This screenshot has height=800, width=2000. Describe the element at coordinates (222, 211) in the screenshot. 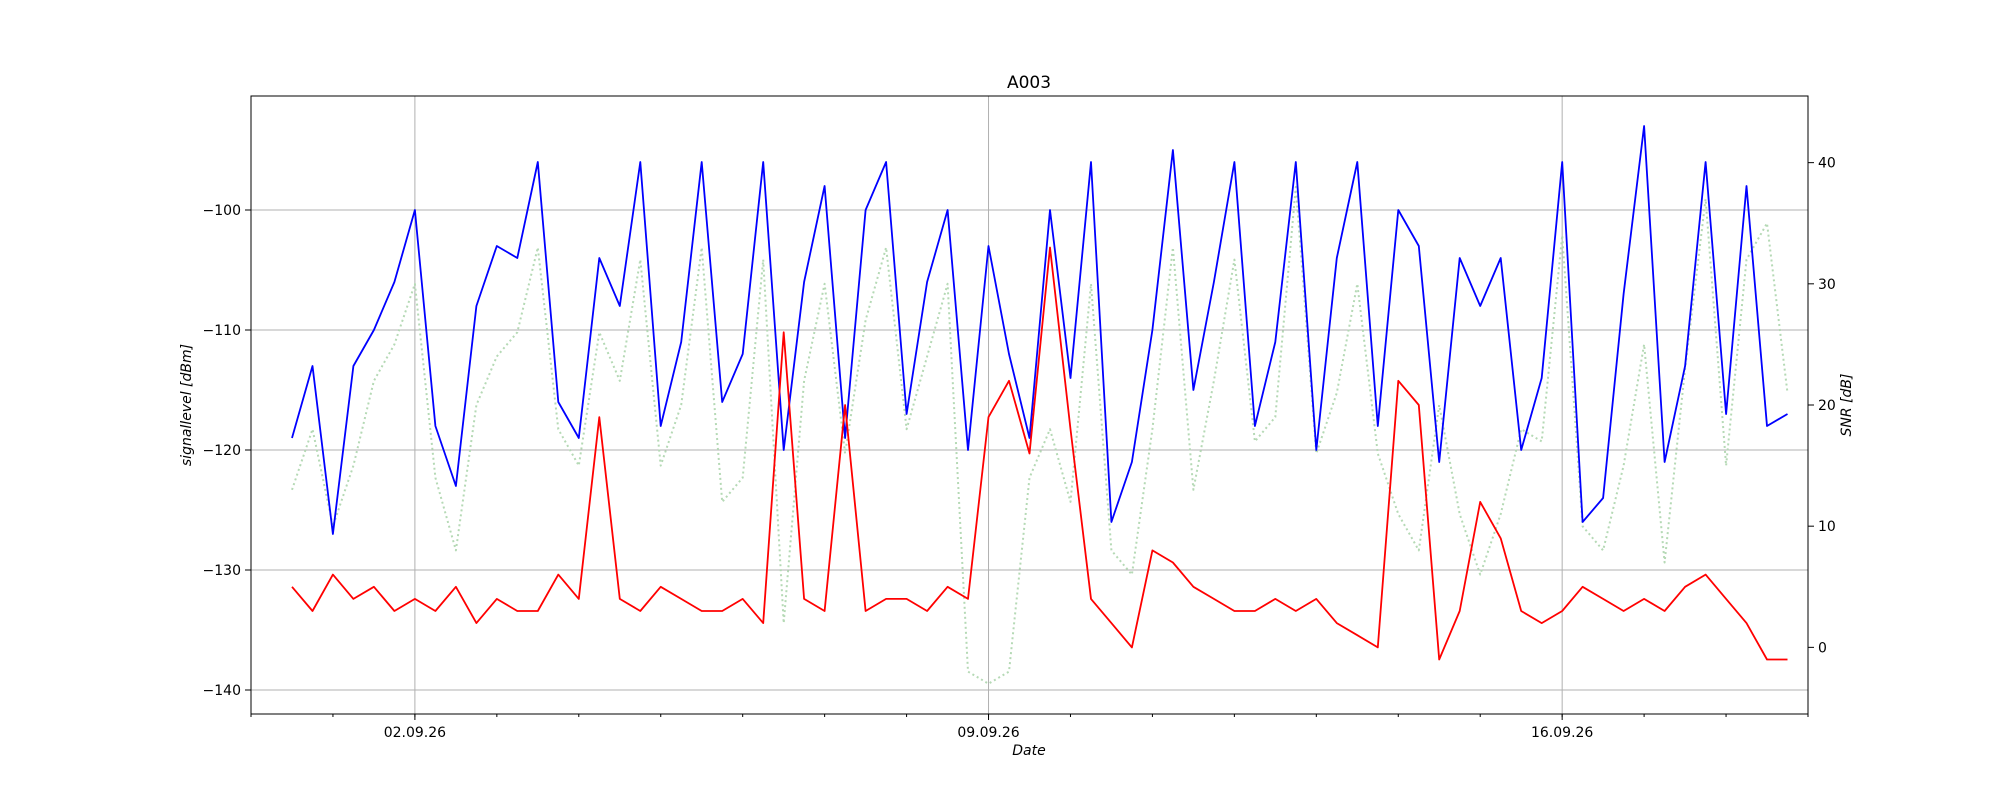

I see `y-left-tick-label: −100` at that location.